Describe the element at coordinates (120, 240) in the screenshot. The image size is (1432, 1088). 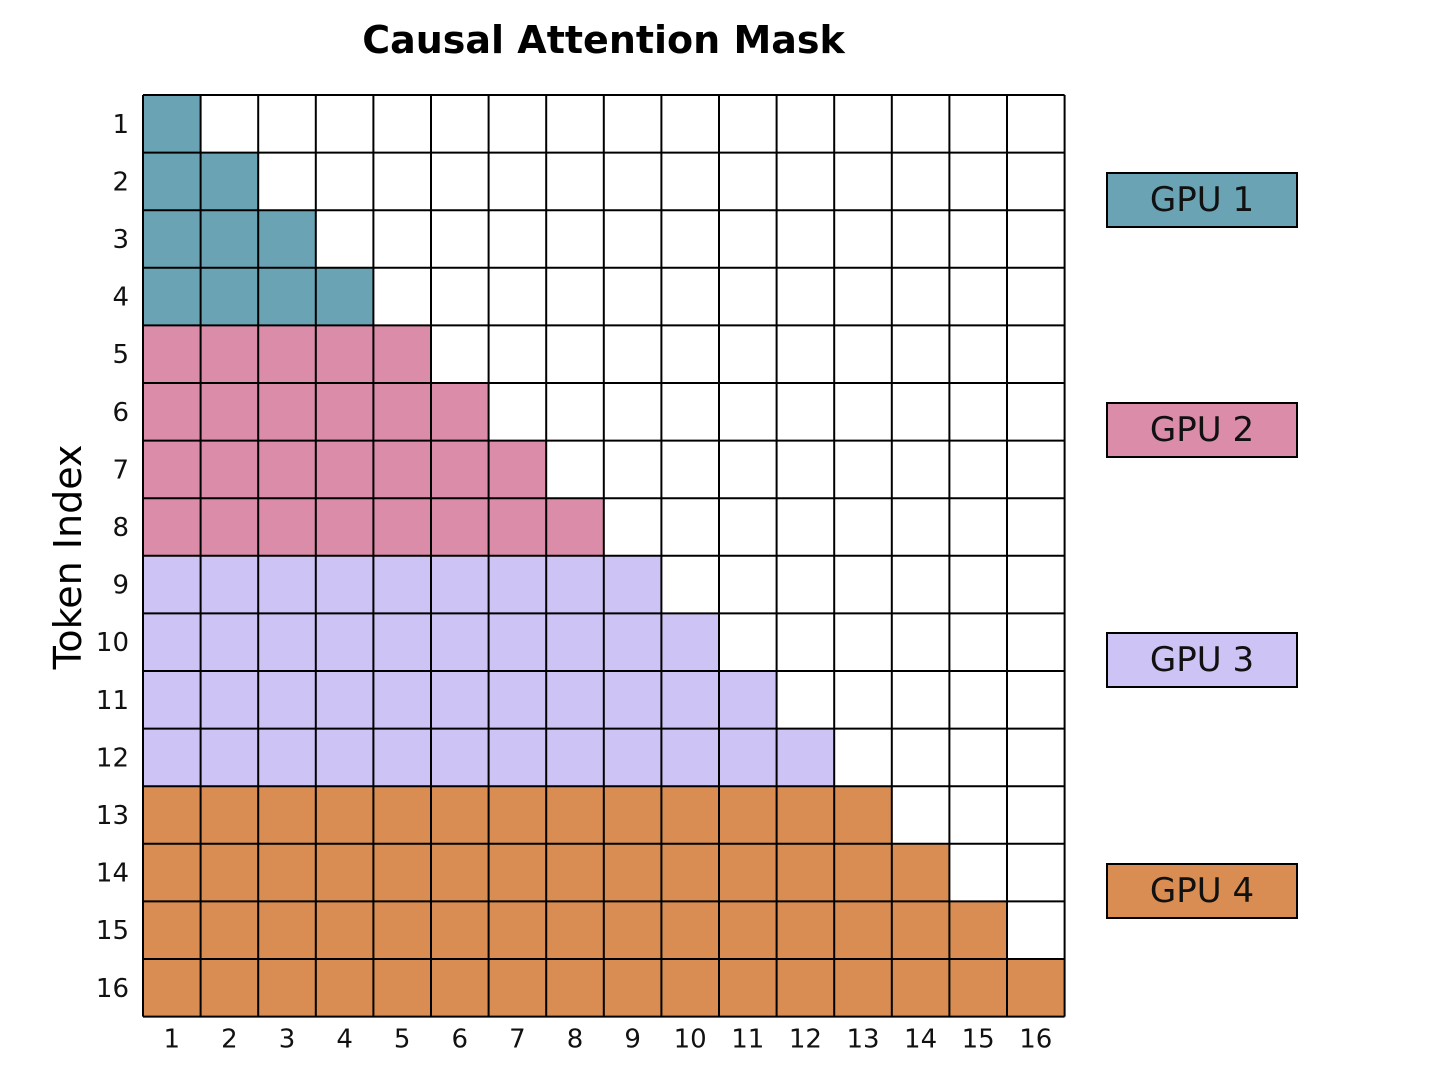
I see `y-tick-label: 3` at that location.